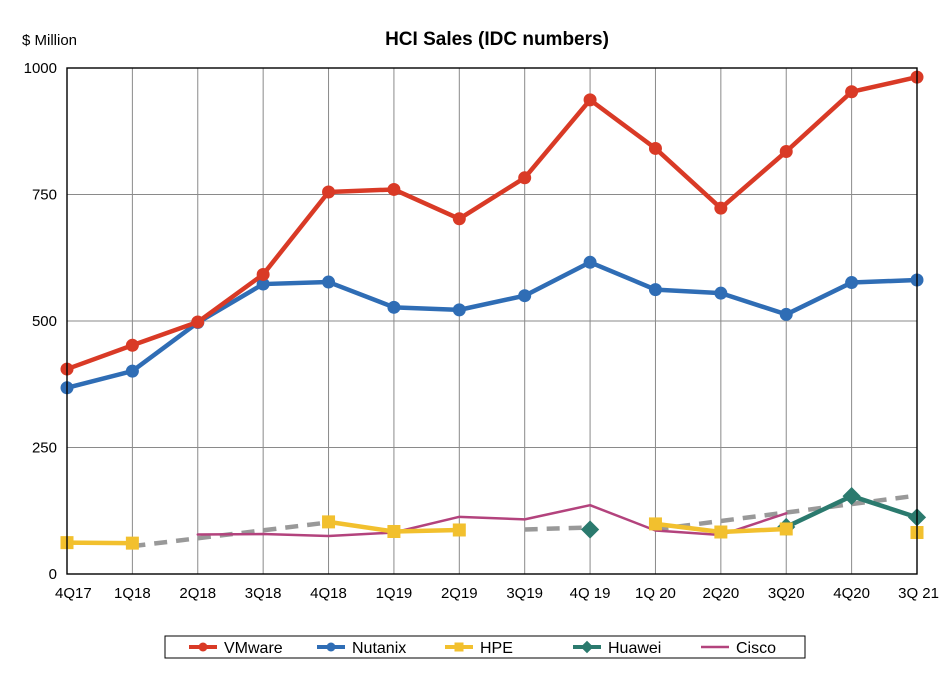  Describe the element at coordinates (394, 593) in the screenshot. I see `x-tick-label: 1Q19` at that location.